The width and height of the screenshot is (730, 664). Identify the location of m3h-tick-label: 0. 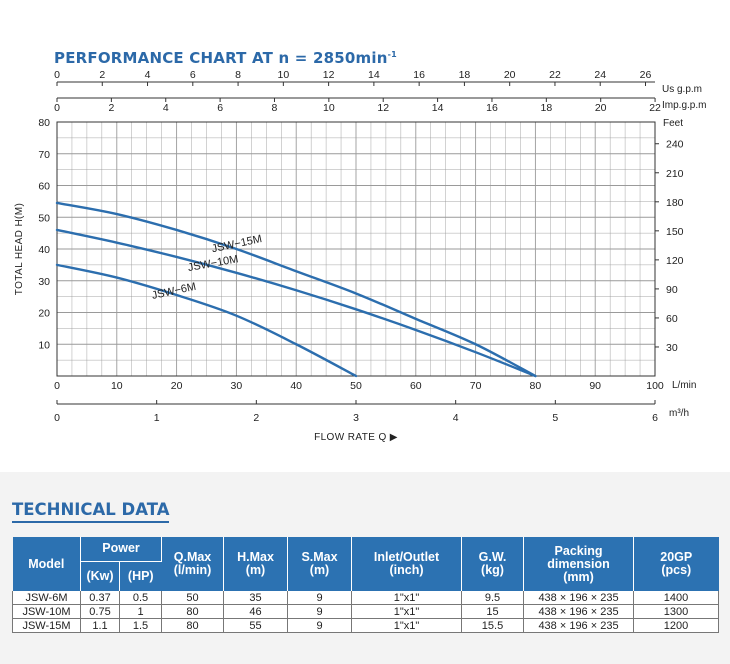
(57, 418).